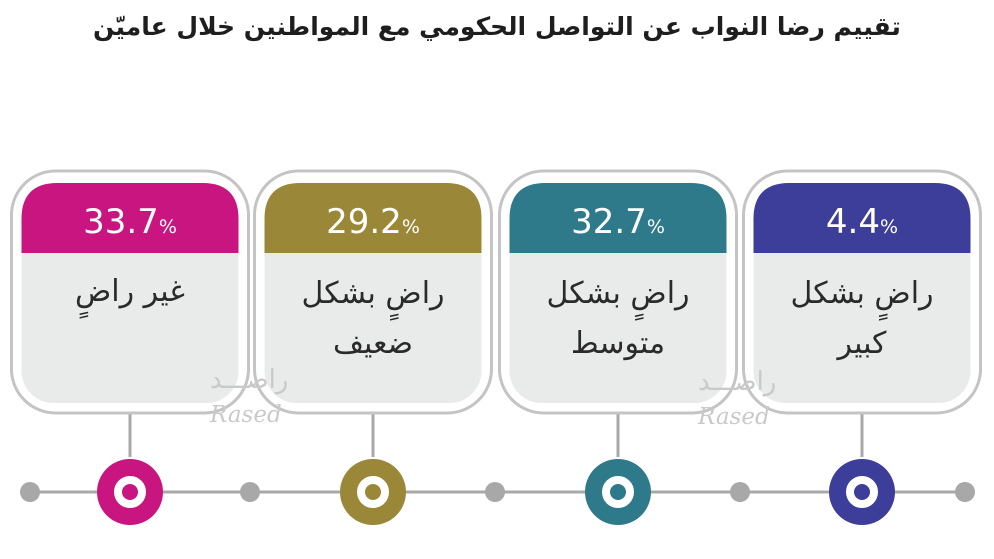  Describe the element at coordinates (862, 343) in the screenshot. I see `category-label-line-2: كبير` at that location.